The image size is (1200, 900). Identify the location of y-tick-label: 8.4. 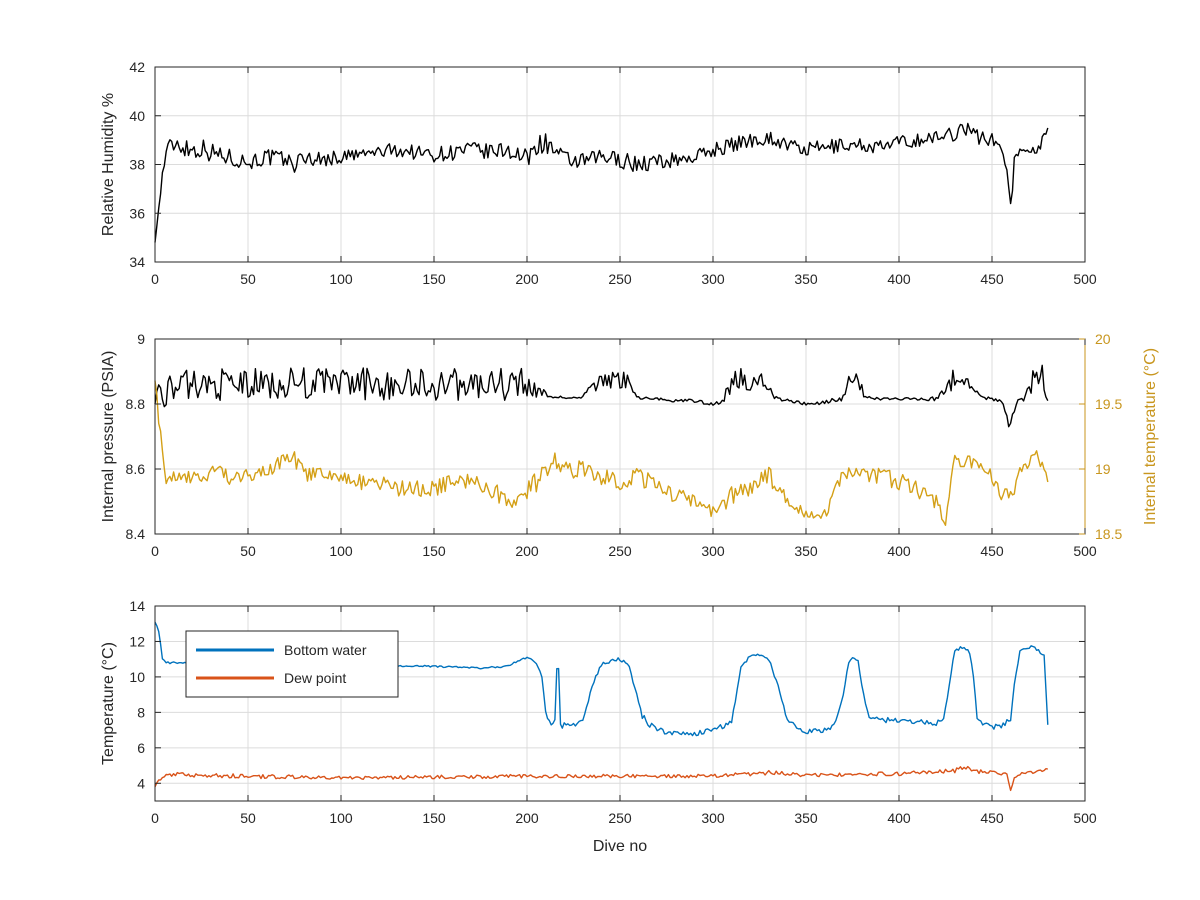
(136, 534).